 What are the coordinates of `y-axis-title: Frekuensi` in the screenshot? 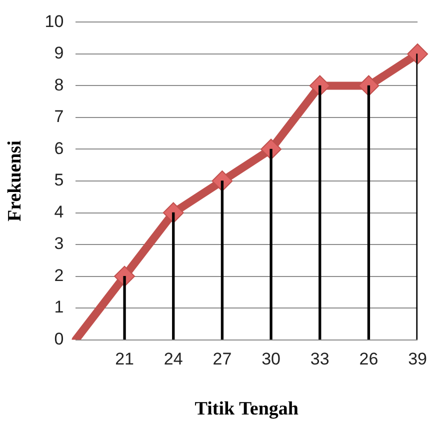 It's located at (15, 181).